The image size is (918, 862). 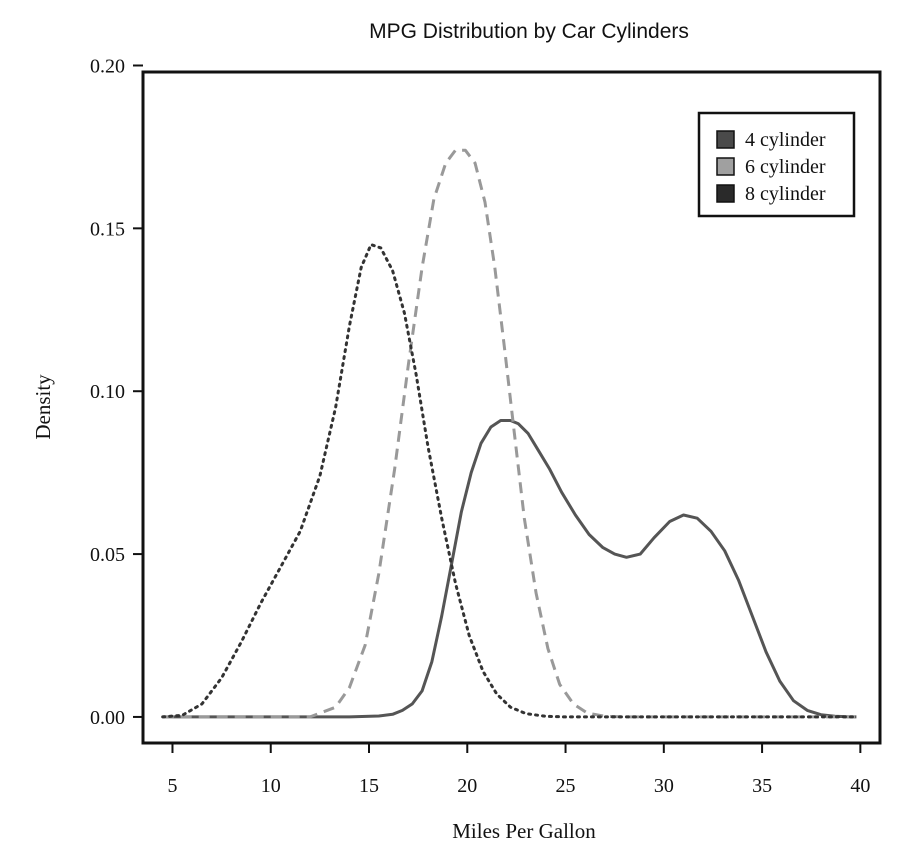 I want to click on x-tick-label-20: 20, so click(x=467, y=786).